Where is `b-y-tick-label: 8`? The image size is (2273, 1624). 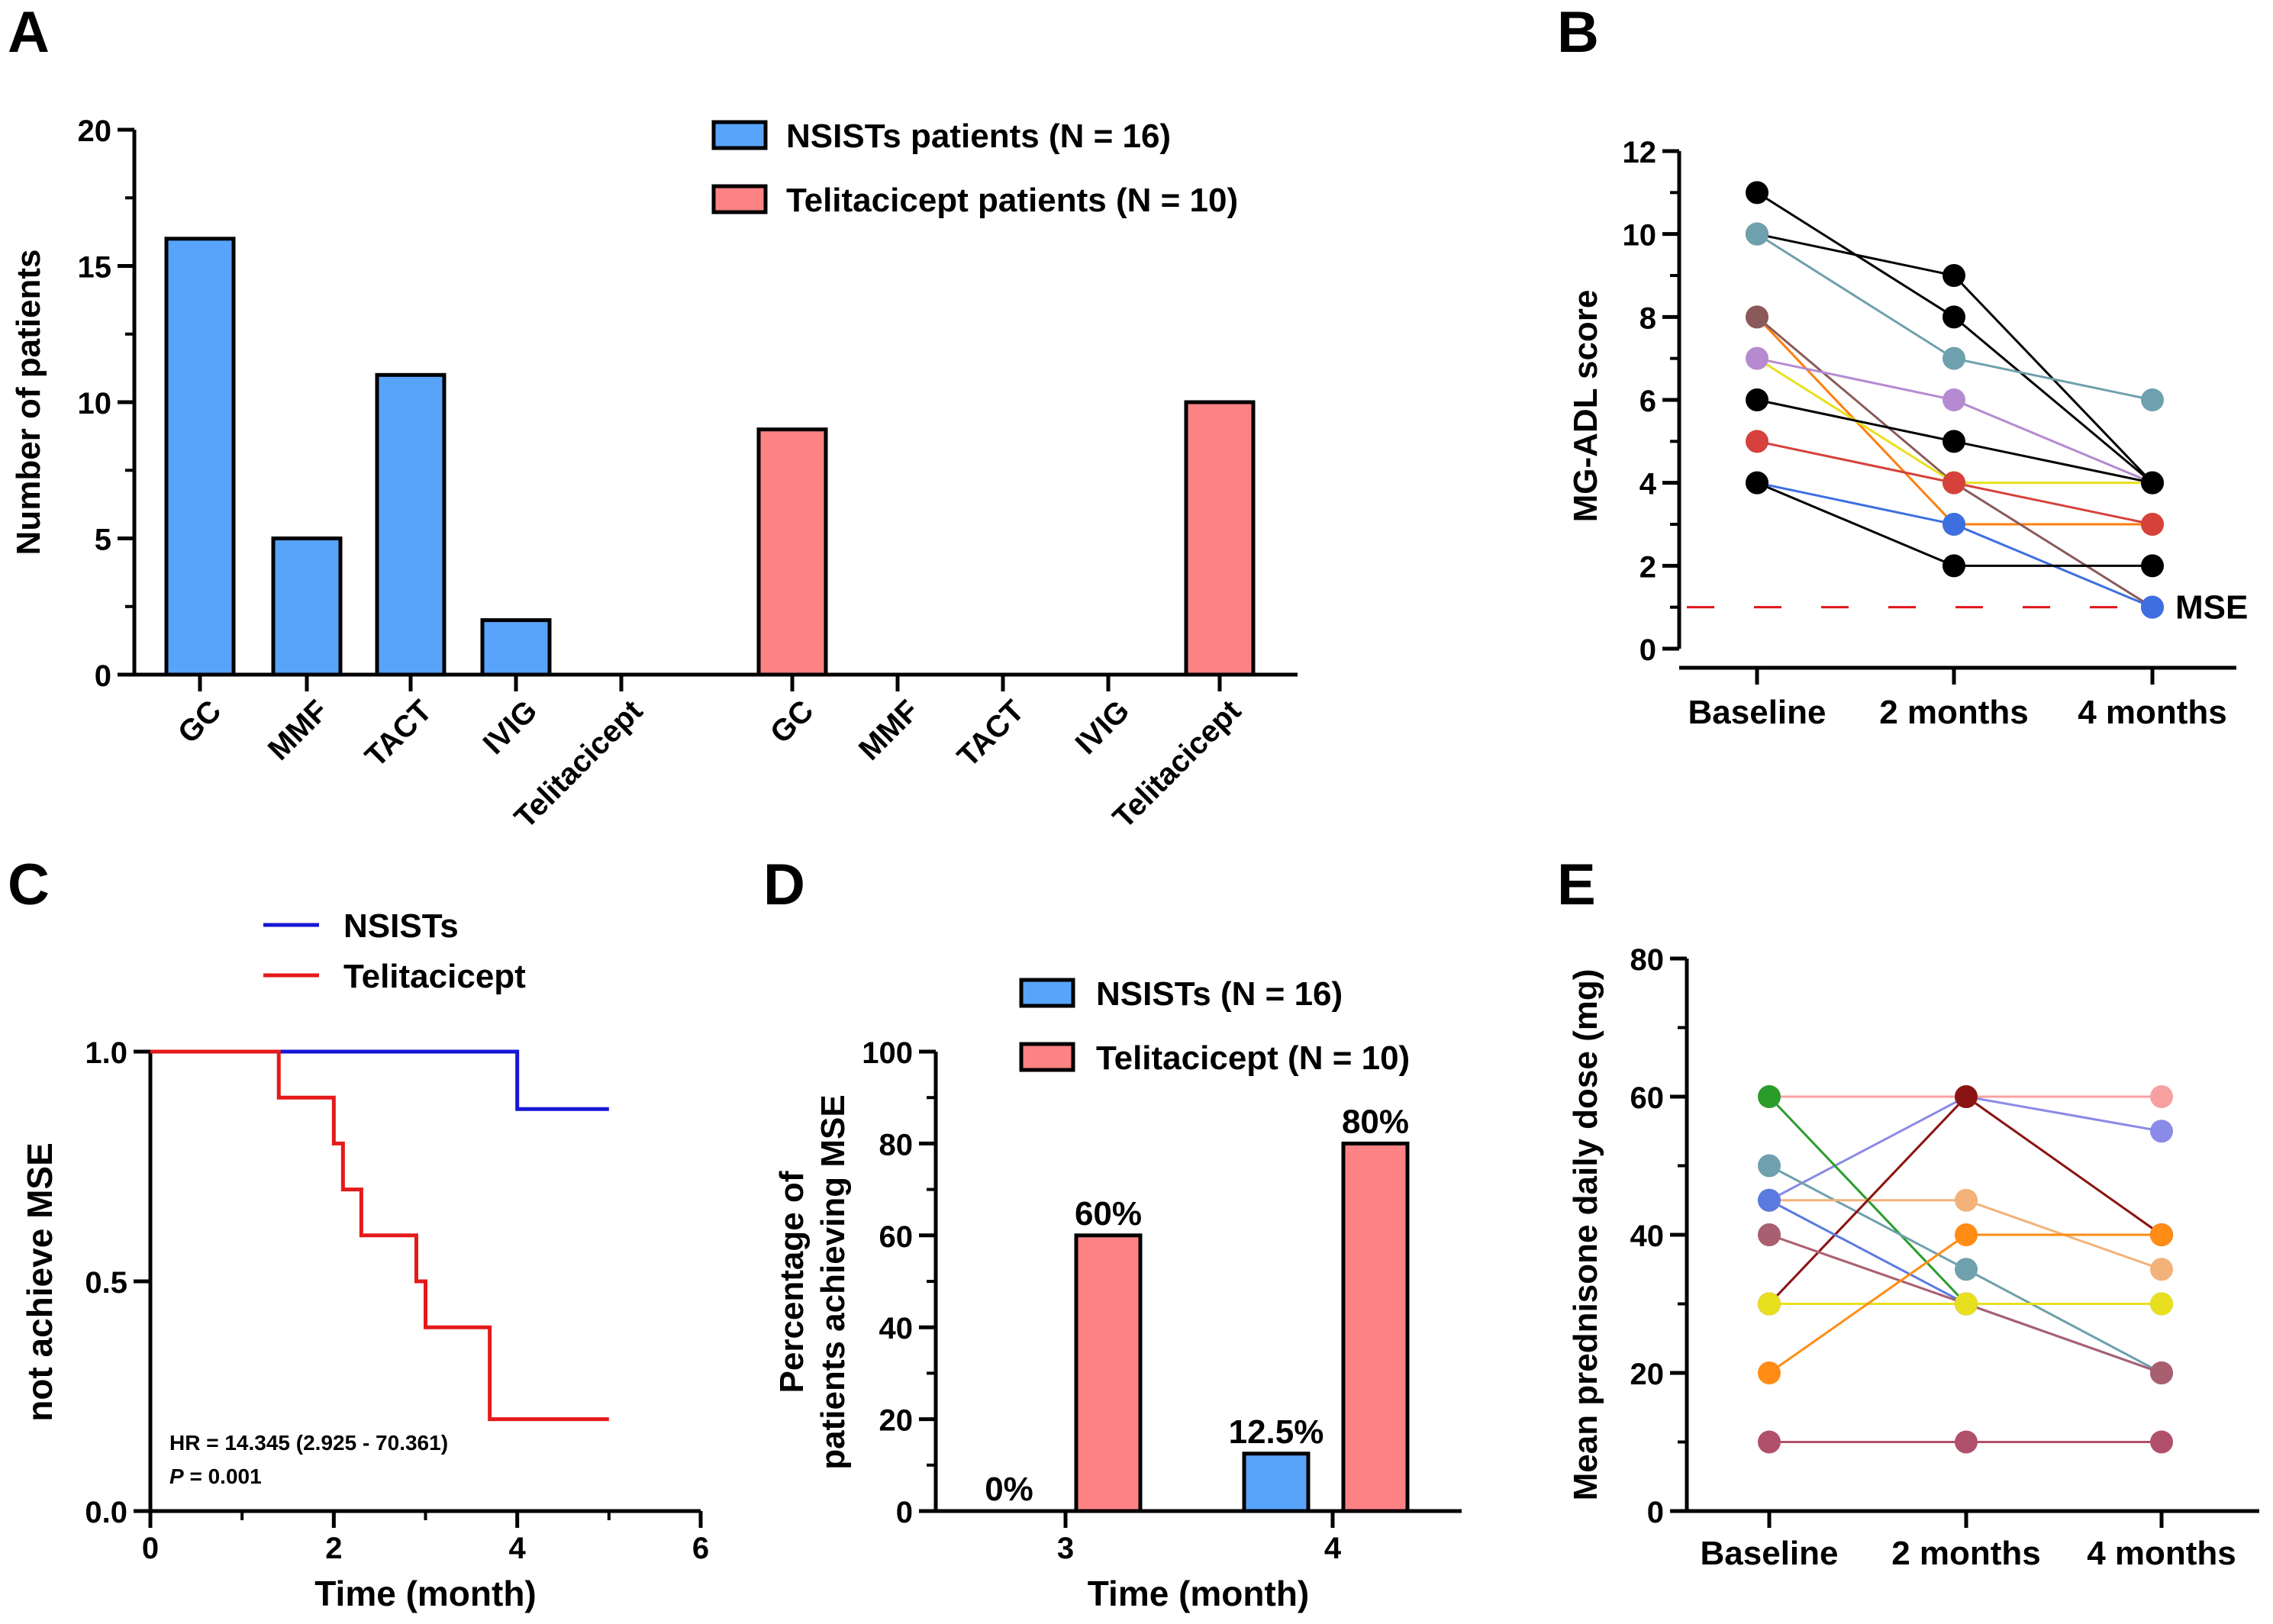
b-y-tick-label: 8 is located at coordinates (1648, 318).